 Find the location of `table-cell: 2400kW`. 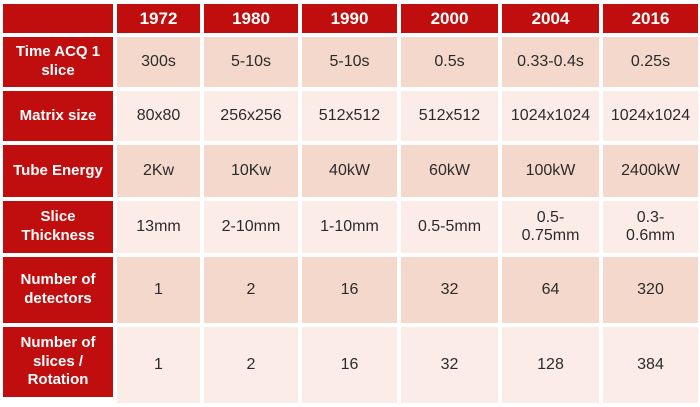

table-cell: 2400kW is located at coordinates (650, 171).